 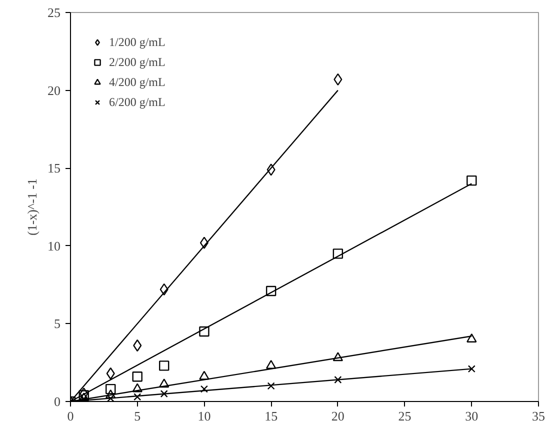 I want to click on y-tick-label: 25, so click(x=54, y=12).